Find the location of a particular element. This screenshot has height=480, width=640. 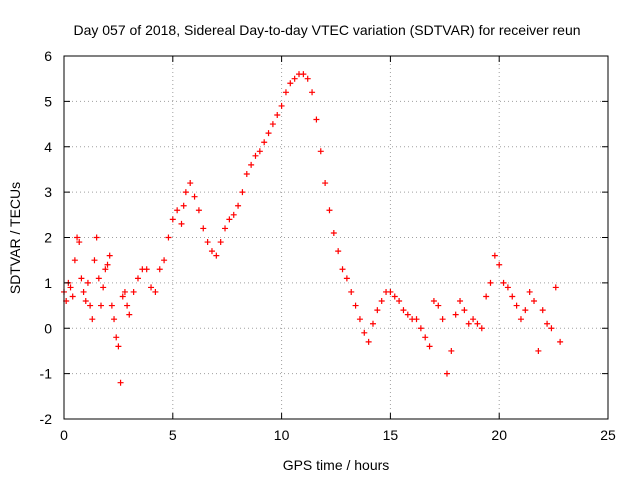

y-tick-label: 2 is located at coordinates (48, 238).